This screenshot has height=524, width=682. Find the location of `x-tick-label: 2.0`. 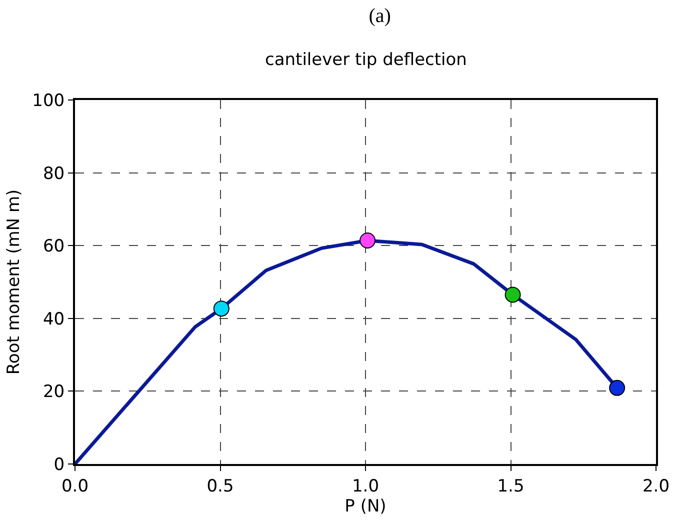

x-tick-label: 2.0 is located at coordinates (656, 486).